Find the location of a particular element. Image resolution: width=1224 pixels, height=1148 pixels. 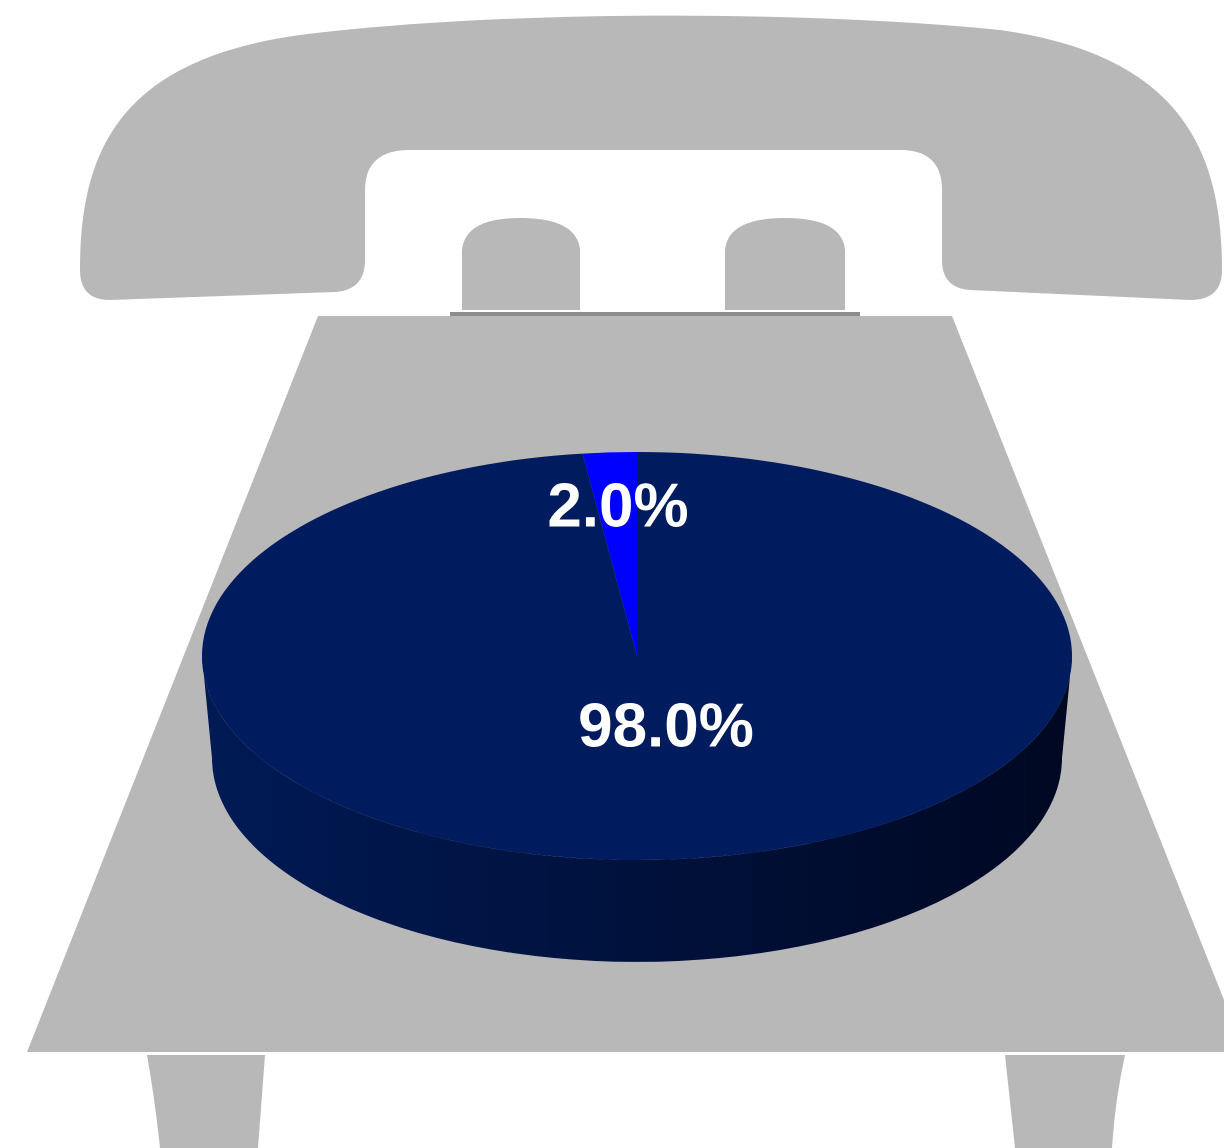

pie-slice is located at coordinates (609, 554).